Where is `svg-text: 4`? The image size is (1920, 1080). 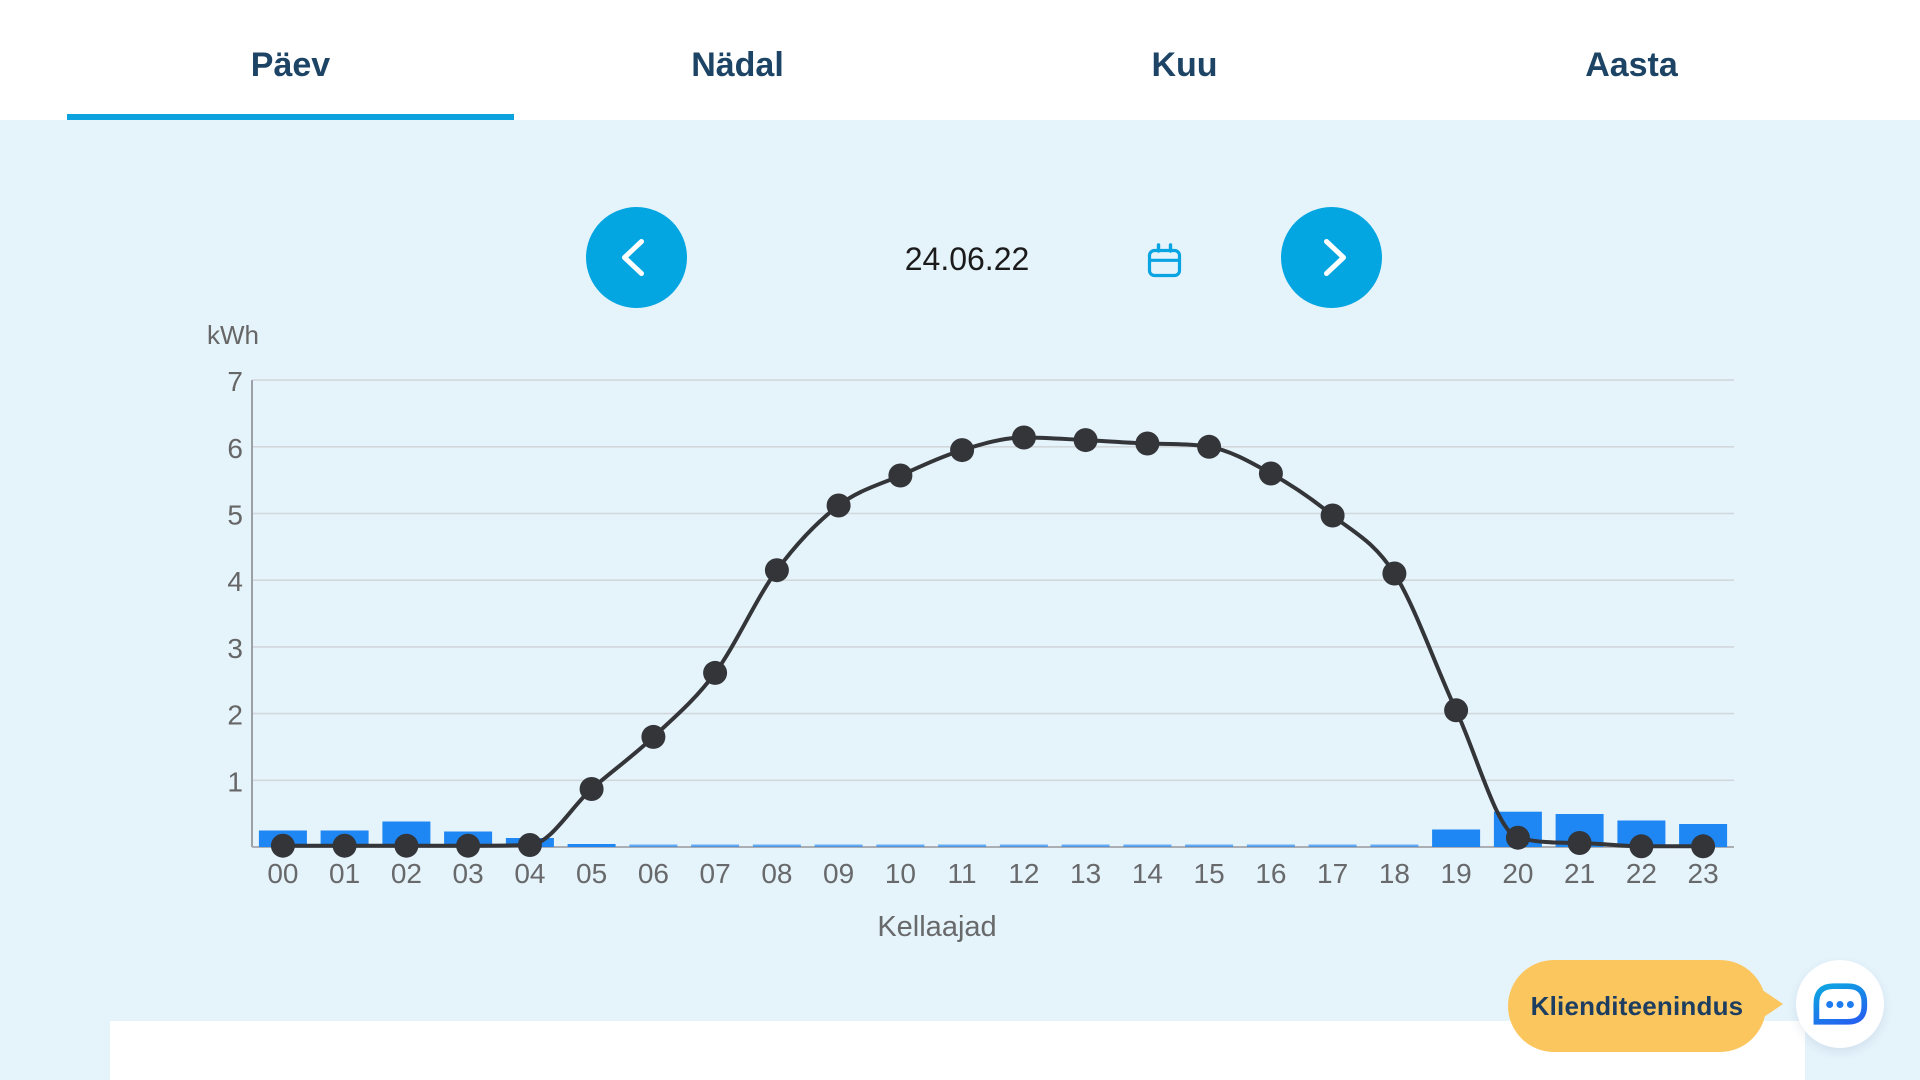
svg-text: 4 is located at coordinates (235, 581).